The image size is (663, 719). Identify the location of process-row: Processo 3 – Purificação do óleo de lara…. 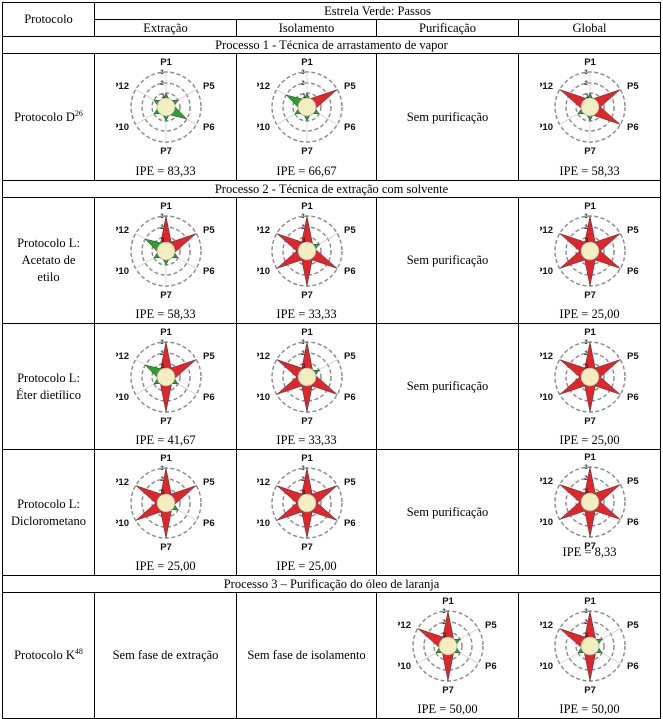
(331, 584).